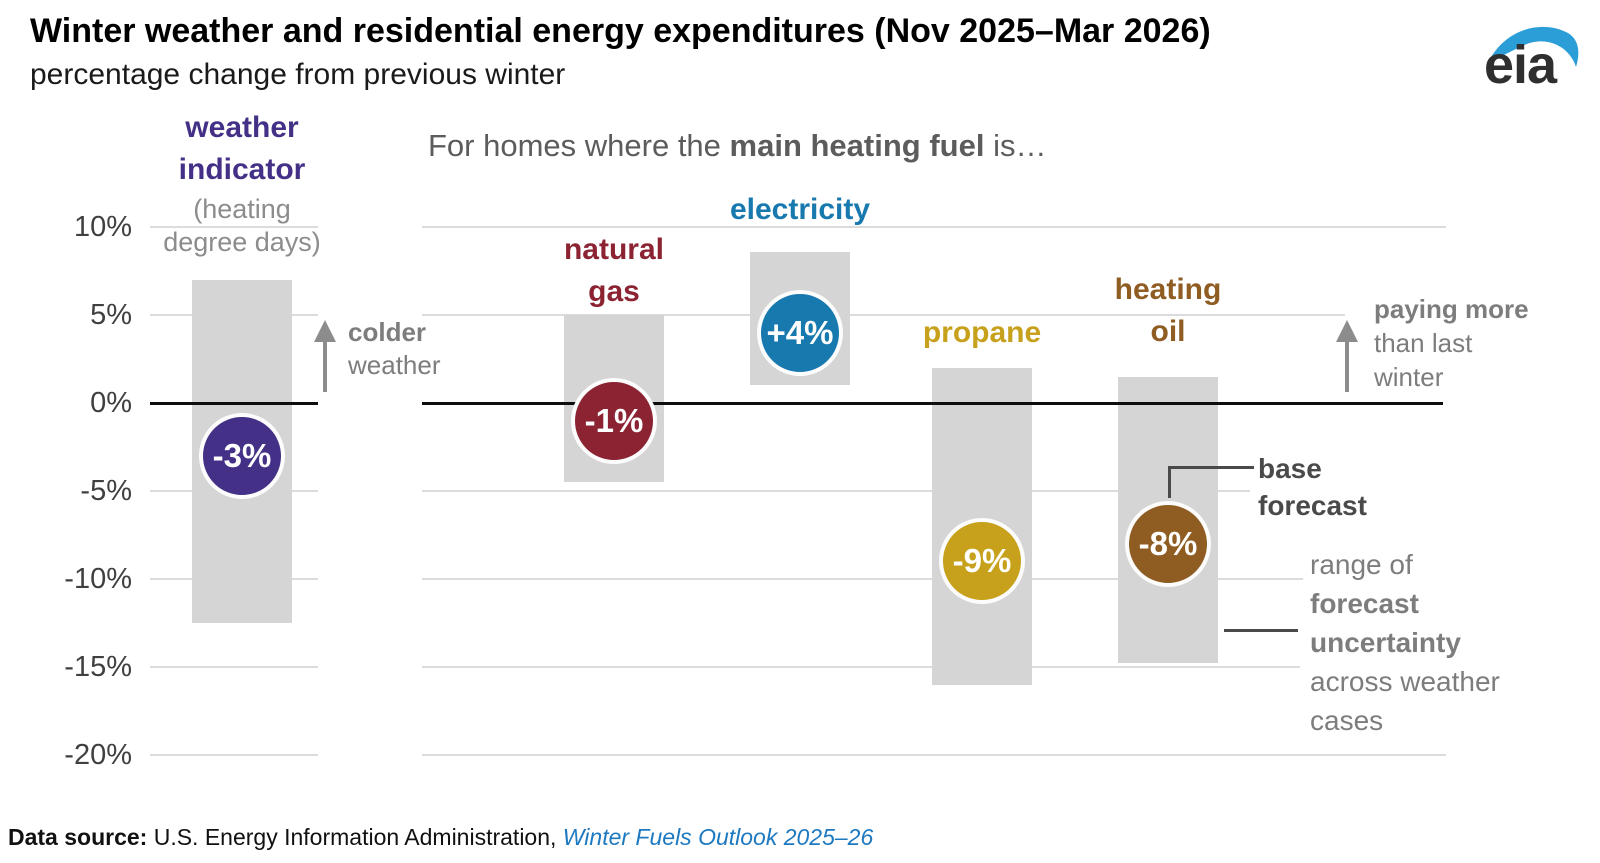 This screenshot has height=863, width=1600. What do you see at coordinates (614, 271) in the screenshot?
I see `natural-gas-label: natural gas` at bounding box center [614, 271].